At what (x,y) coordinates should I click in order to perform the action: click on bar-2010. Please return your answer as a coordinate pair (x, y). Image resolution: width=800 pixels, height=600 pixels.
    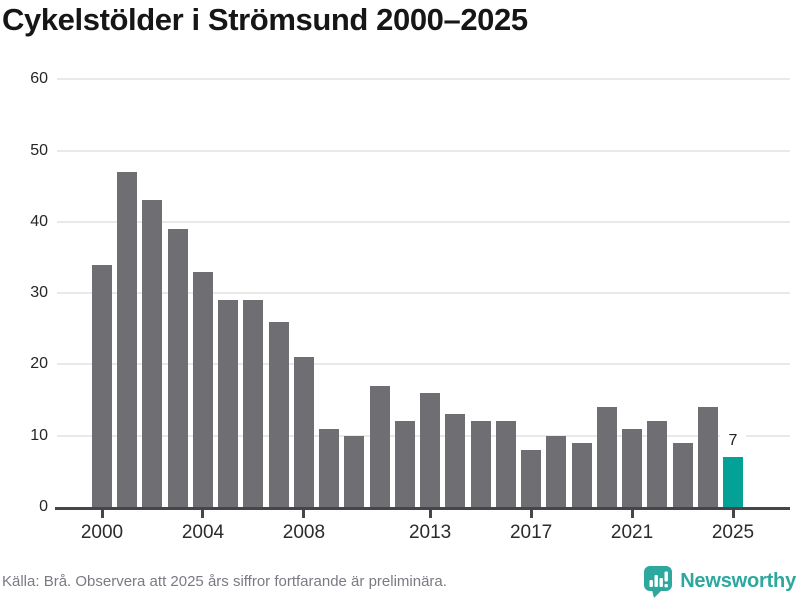
    Looking at the image, I should click on (354, 471).